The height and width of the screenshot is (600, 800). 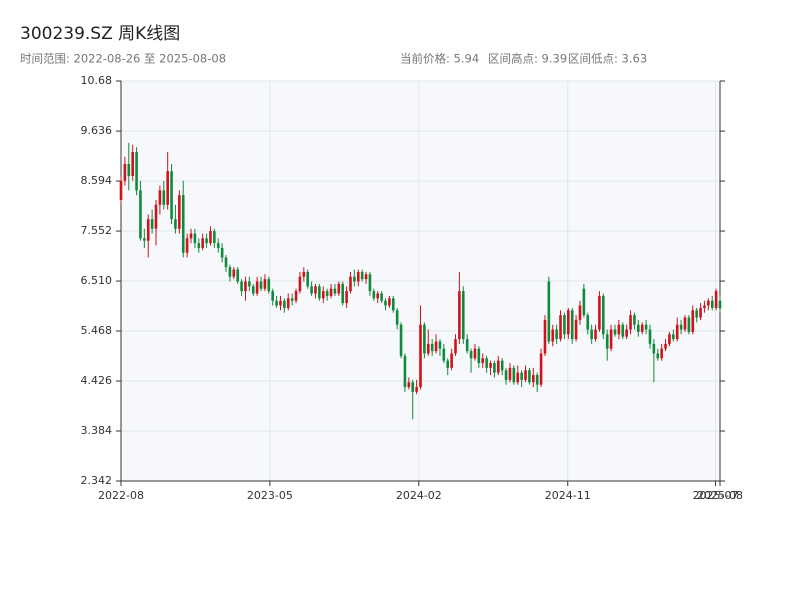 What do you see at coordinates (720, 495) in the screenshot?
I see `x-tick-label: 2025-08` at bounding box center [720, 495].